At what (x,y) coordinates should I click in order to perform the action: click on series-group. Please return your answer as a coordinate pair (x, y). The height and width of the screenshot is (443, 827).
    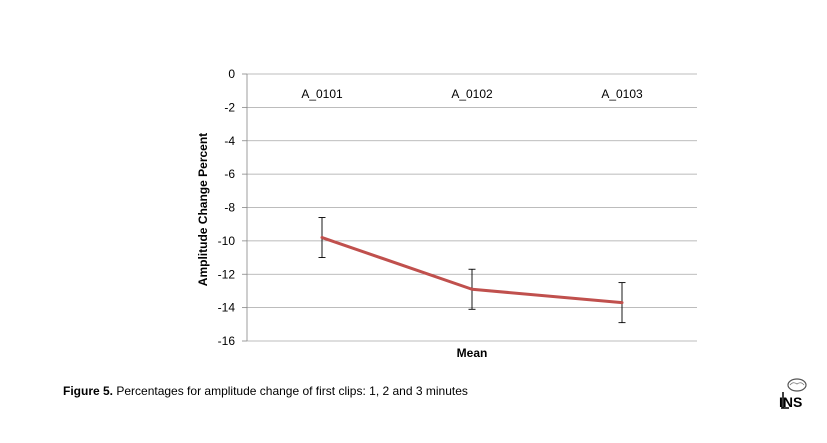
    Looking at the image, I should click on (472, 270).